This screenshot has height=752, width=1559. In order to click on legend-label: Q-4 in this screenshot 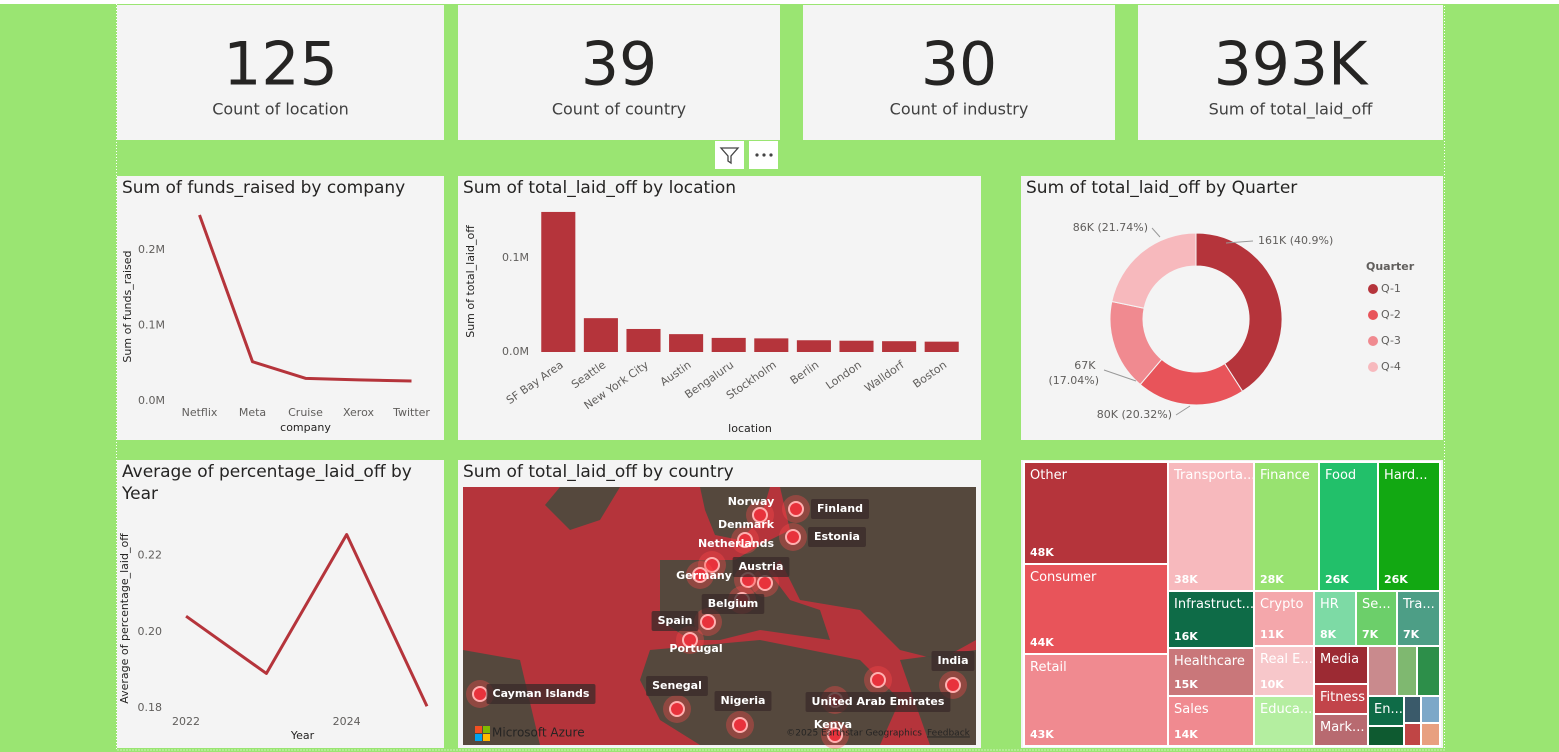, I will do `click(1391, 366)`.